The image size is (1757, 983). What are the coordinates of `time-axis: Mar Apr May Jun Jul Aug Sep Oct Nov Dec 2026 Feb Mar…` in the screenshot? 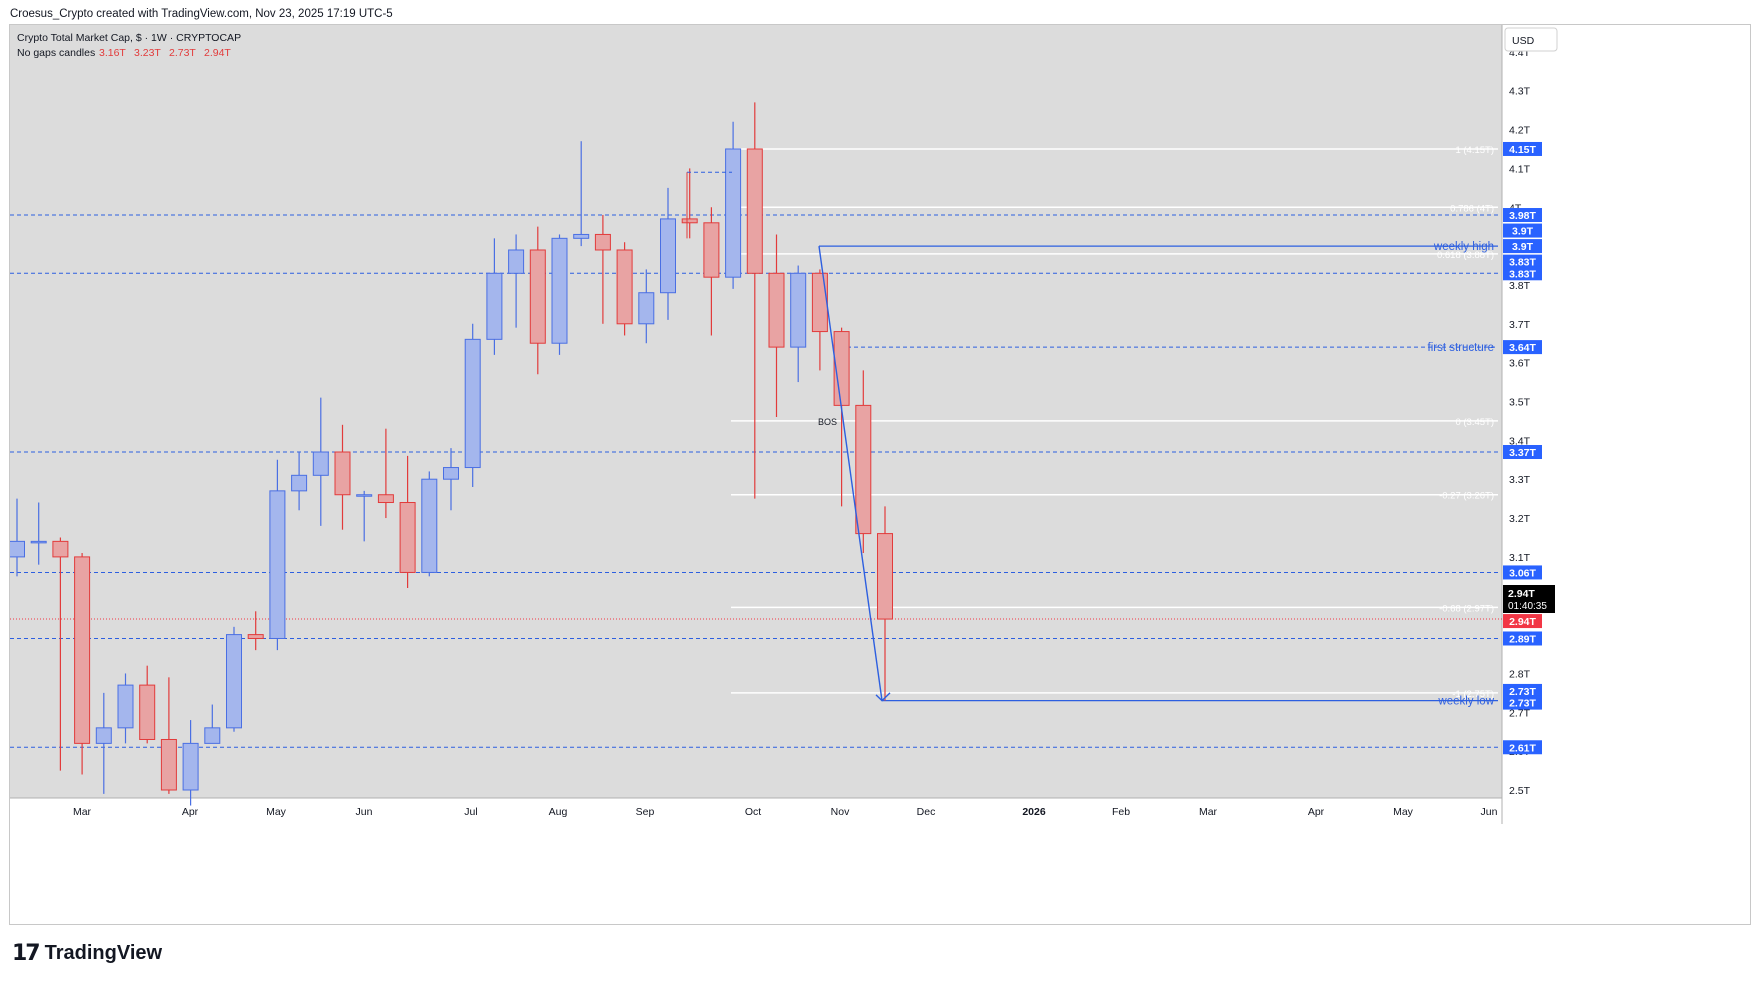 It's located at (785, 812).